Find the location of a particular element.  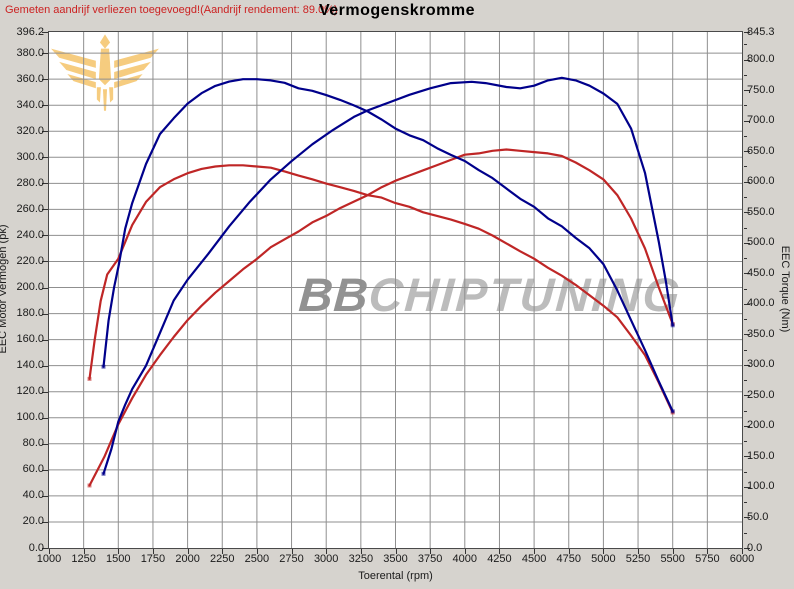

x-tick-label: 5750 is located at coordinates (707, 559).